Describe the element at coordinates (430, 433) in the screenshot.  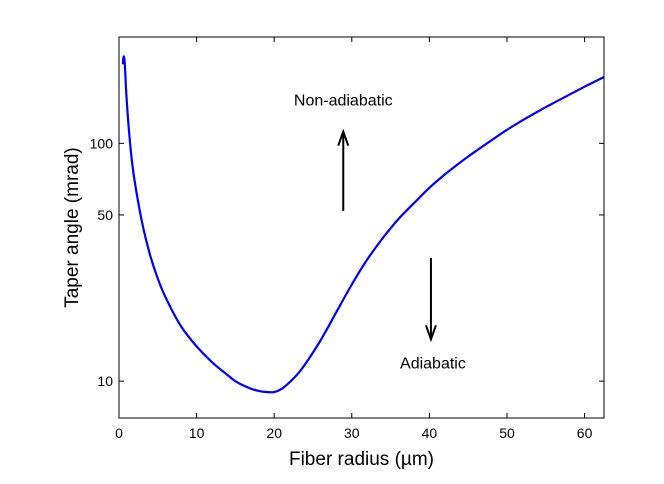
I see `x-tick-label: 40` at that location.